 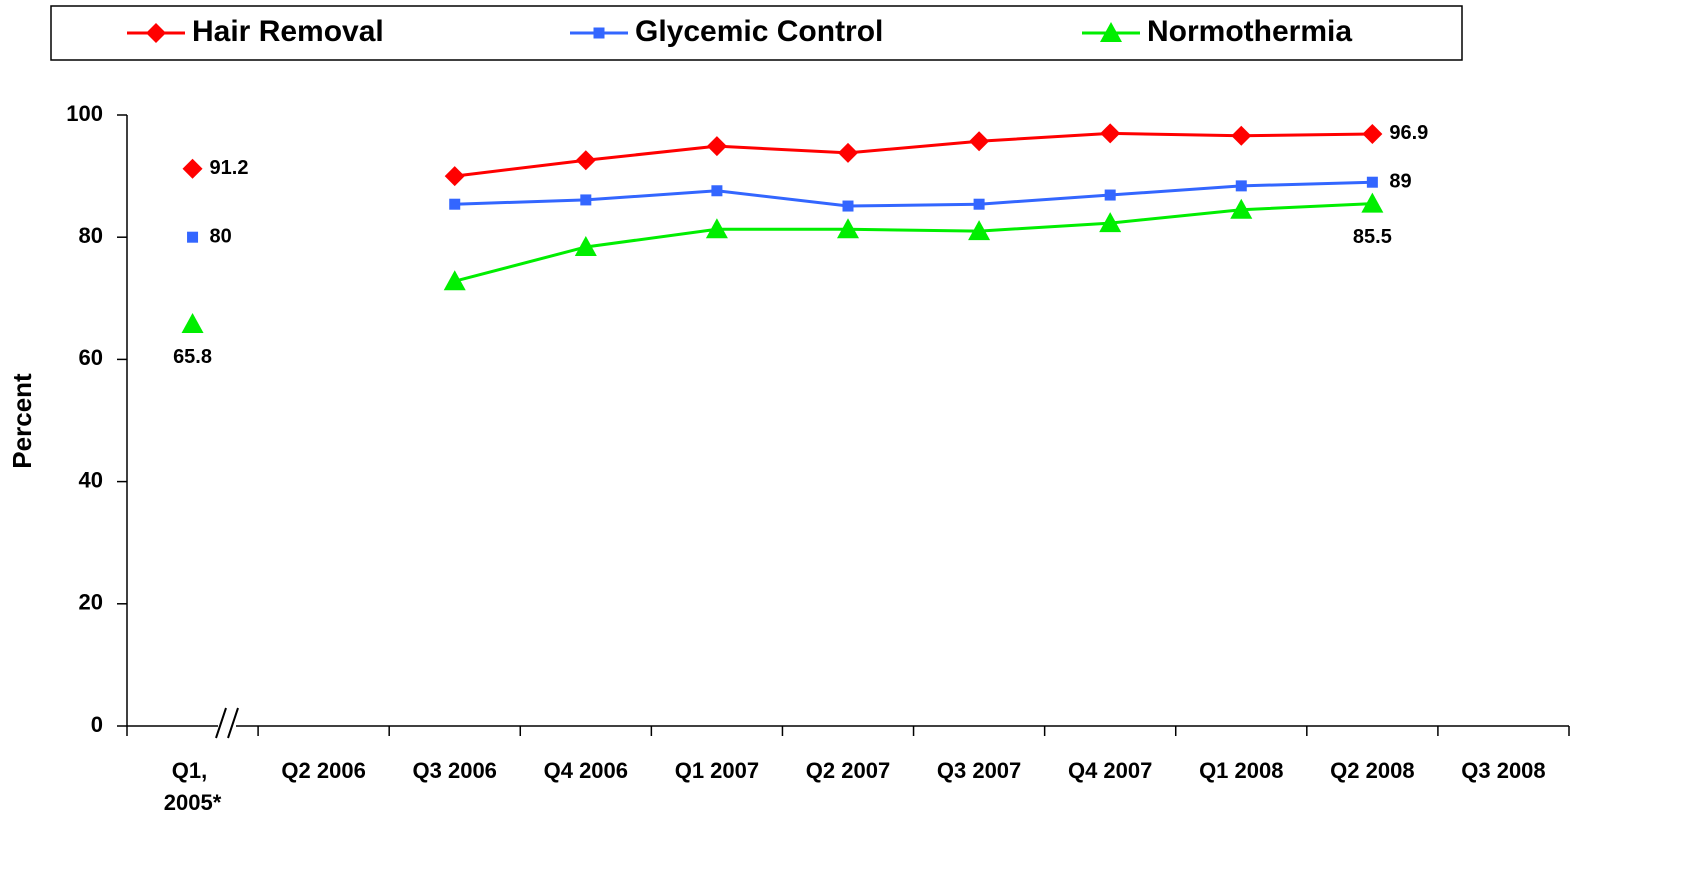 I want to click on y-axis-label: Percent, so click(x=22, y=421).